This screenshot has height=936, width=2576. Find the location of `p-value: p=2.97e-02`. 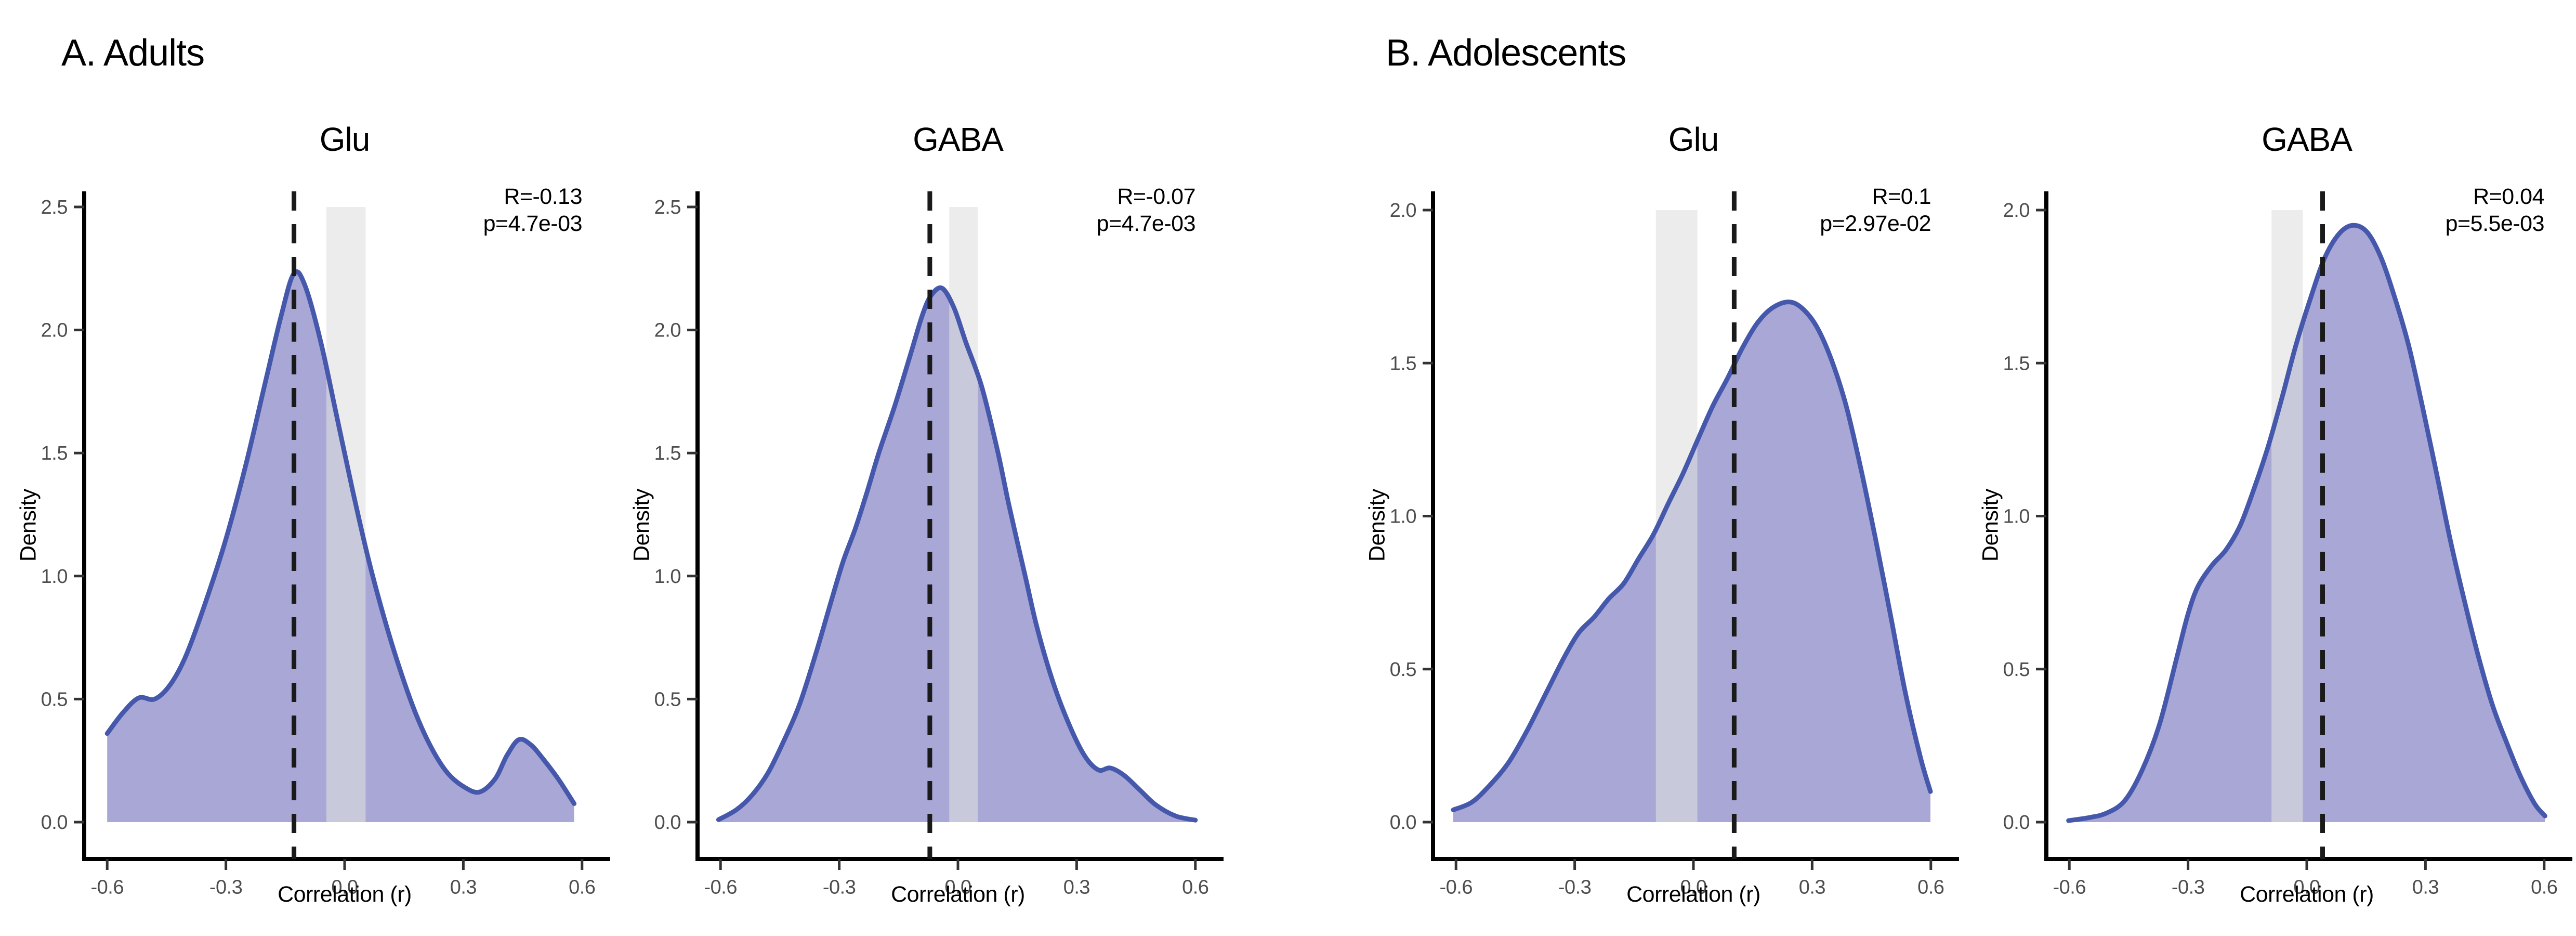

p-value: p=2.97e-02 is located at coordinates (1875, 224).